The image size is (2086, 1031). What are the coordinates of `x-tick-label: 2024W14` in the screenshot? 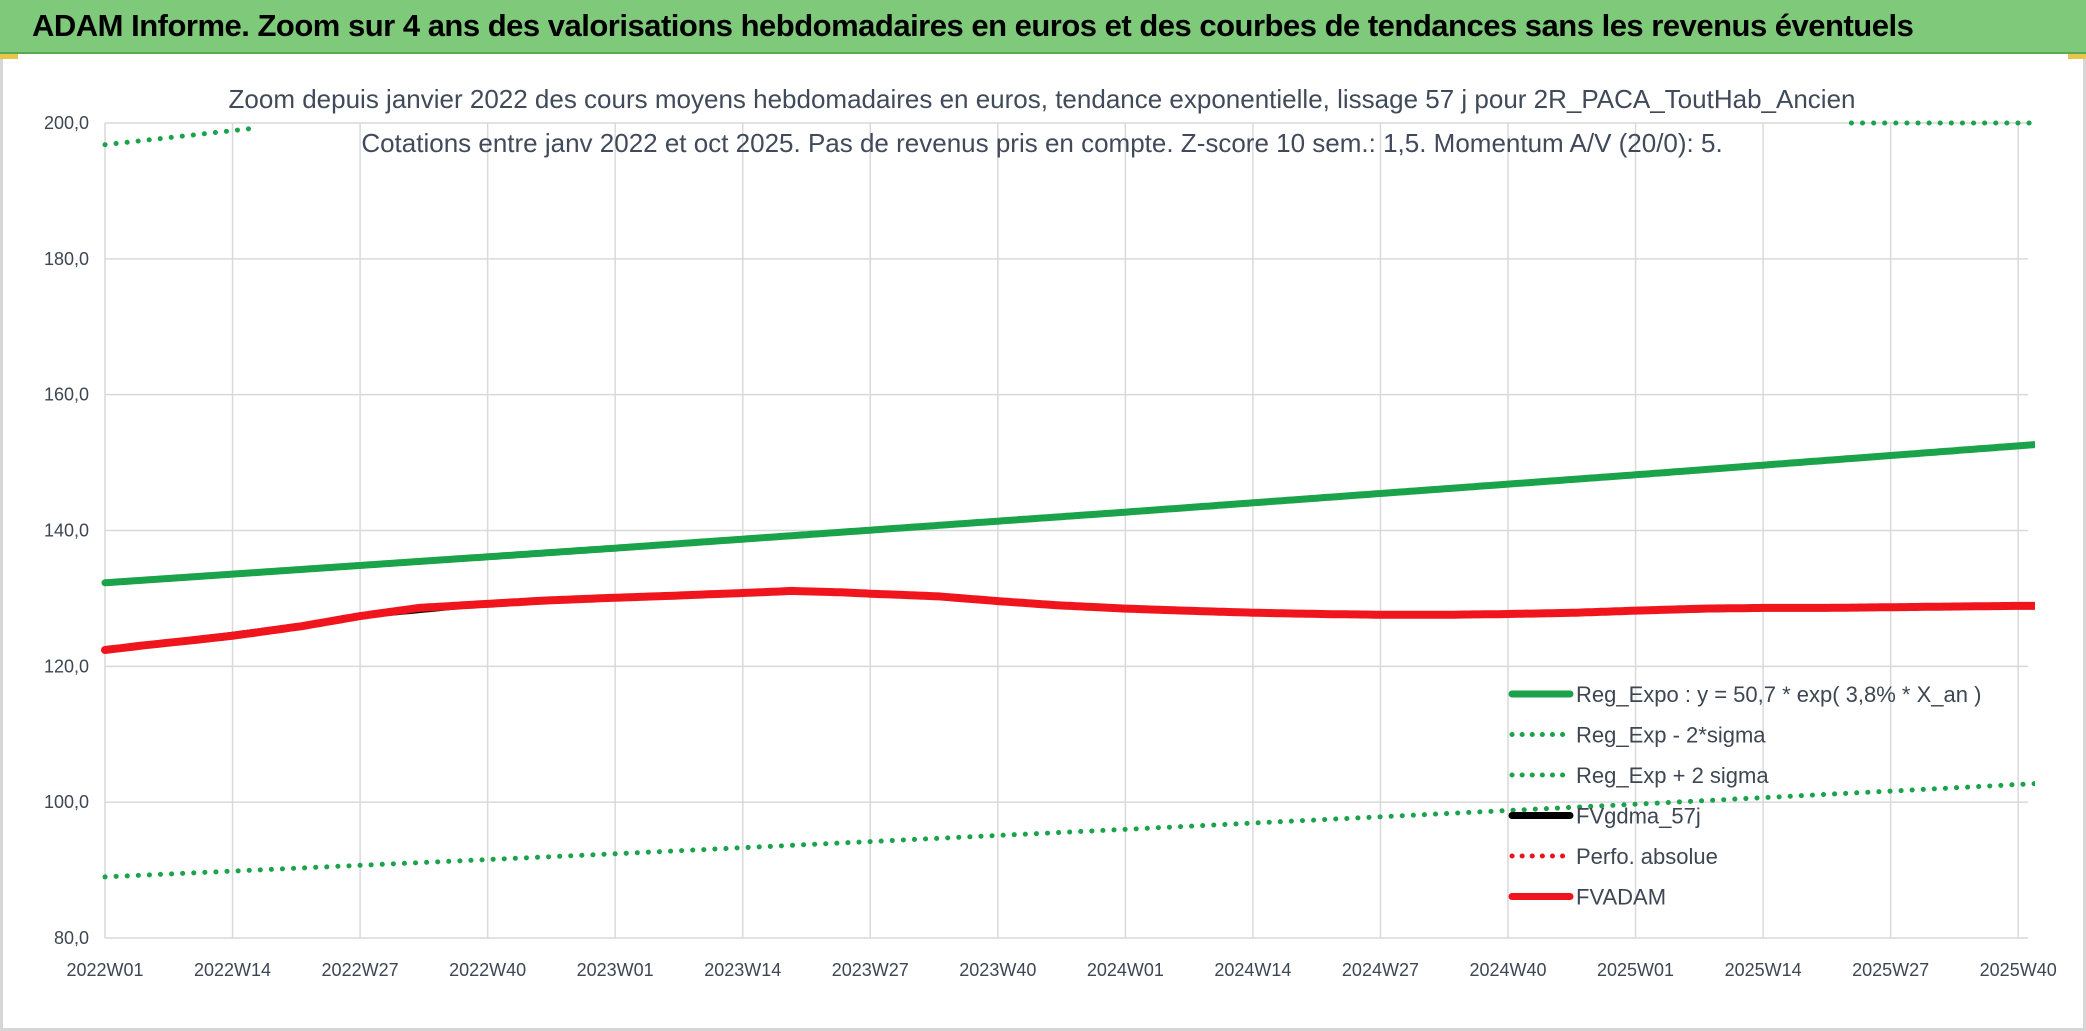 It's located at (1252, 970).